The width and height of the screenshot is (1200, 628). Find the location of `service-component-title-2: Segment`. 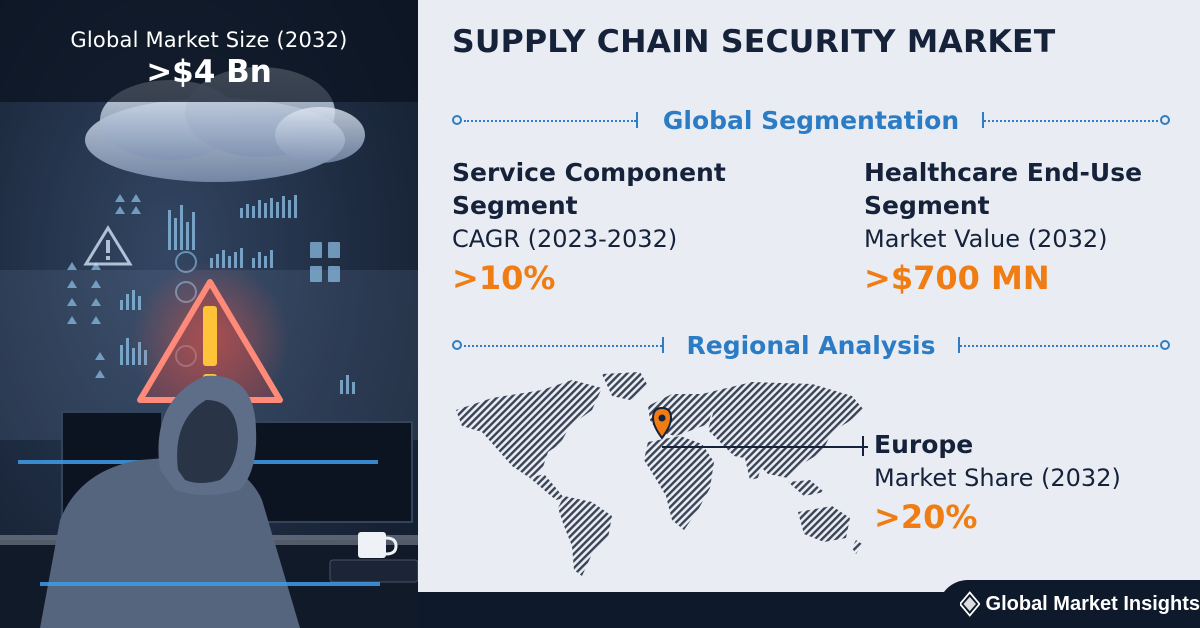

service-component-title-2: Segment is located at coordinates (515, 205).